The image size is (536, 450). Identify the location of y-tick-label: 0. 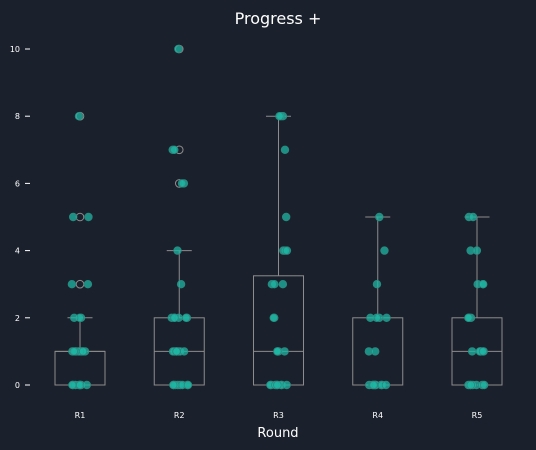
(17, 385).